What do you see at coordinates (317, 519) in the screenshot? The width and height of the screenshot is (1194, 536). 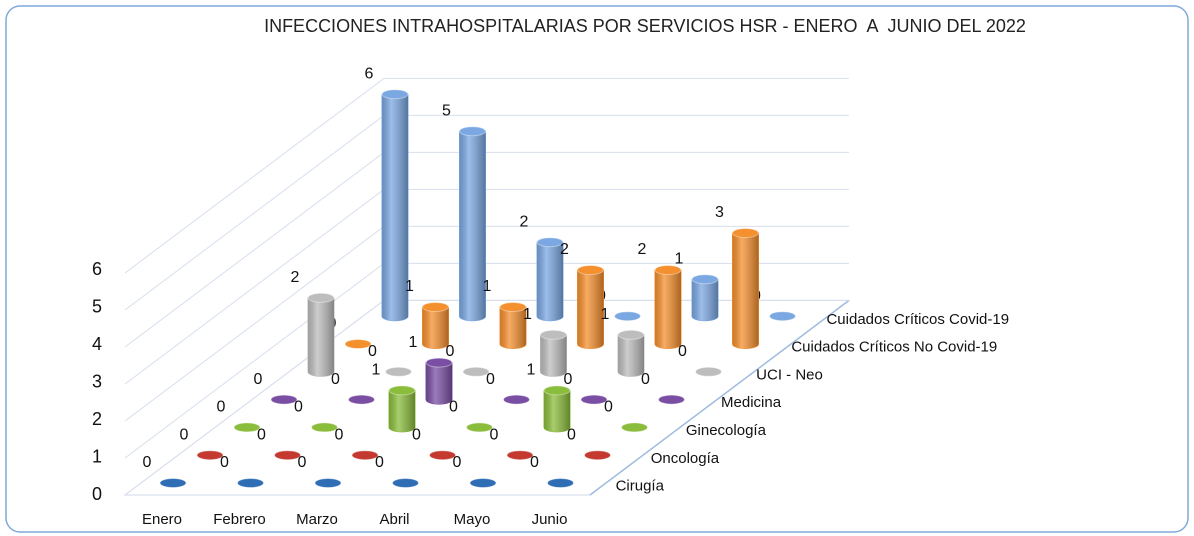 I see `x-tick-label: Marzo` at bounding box center [317, 519].